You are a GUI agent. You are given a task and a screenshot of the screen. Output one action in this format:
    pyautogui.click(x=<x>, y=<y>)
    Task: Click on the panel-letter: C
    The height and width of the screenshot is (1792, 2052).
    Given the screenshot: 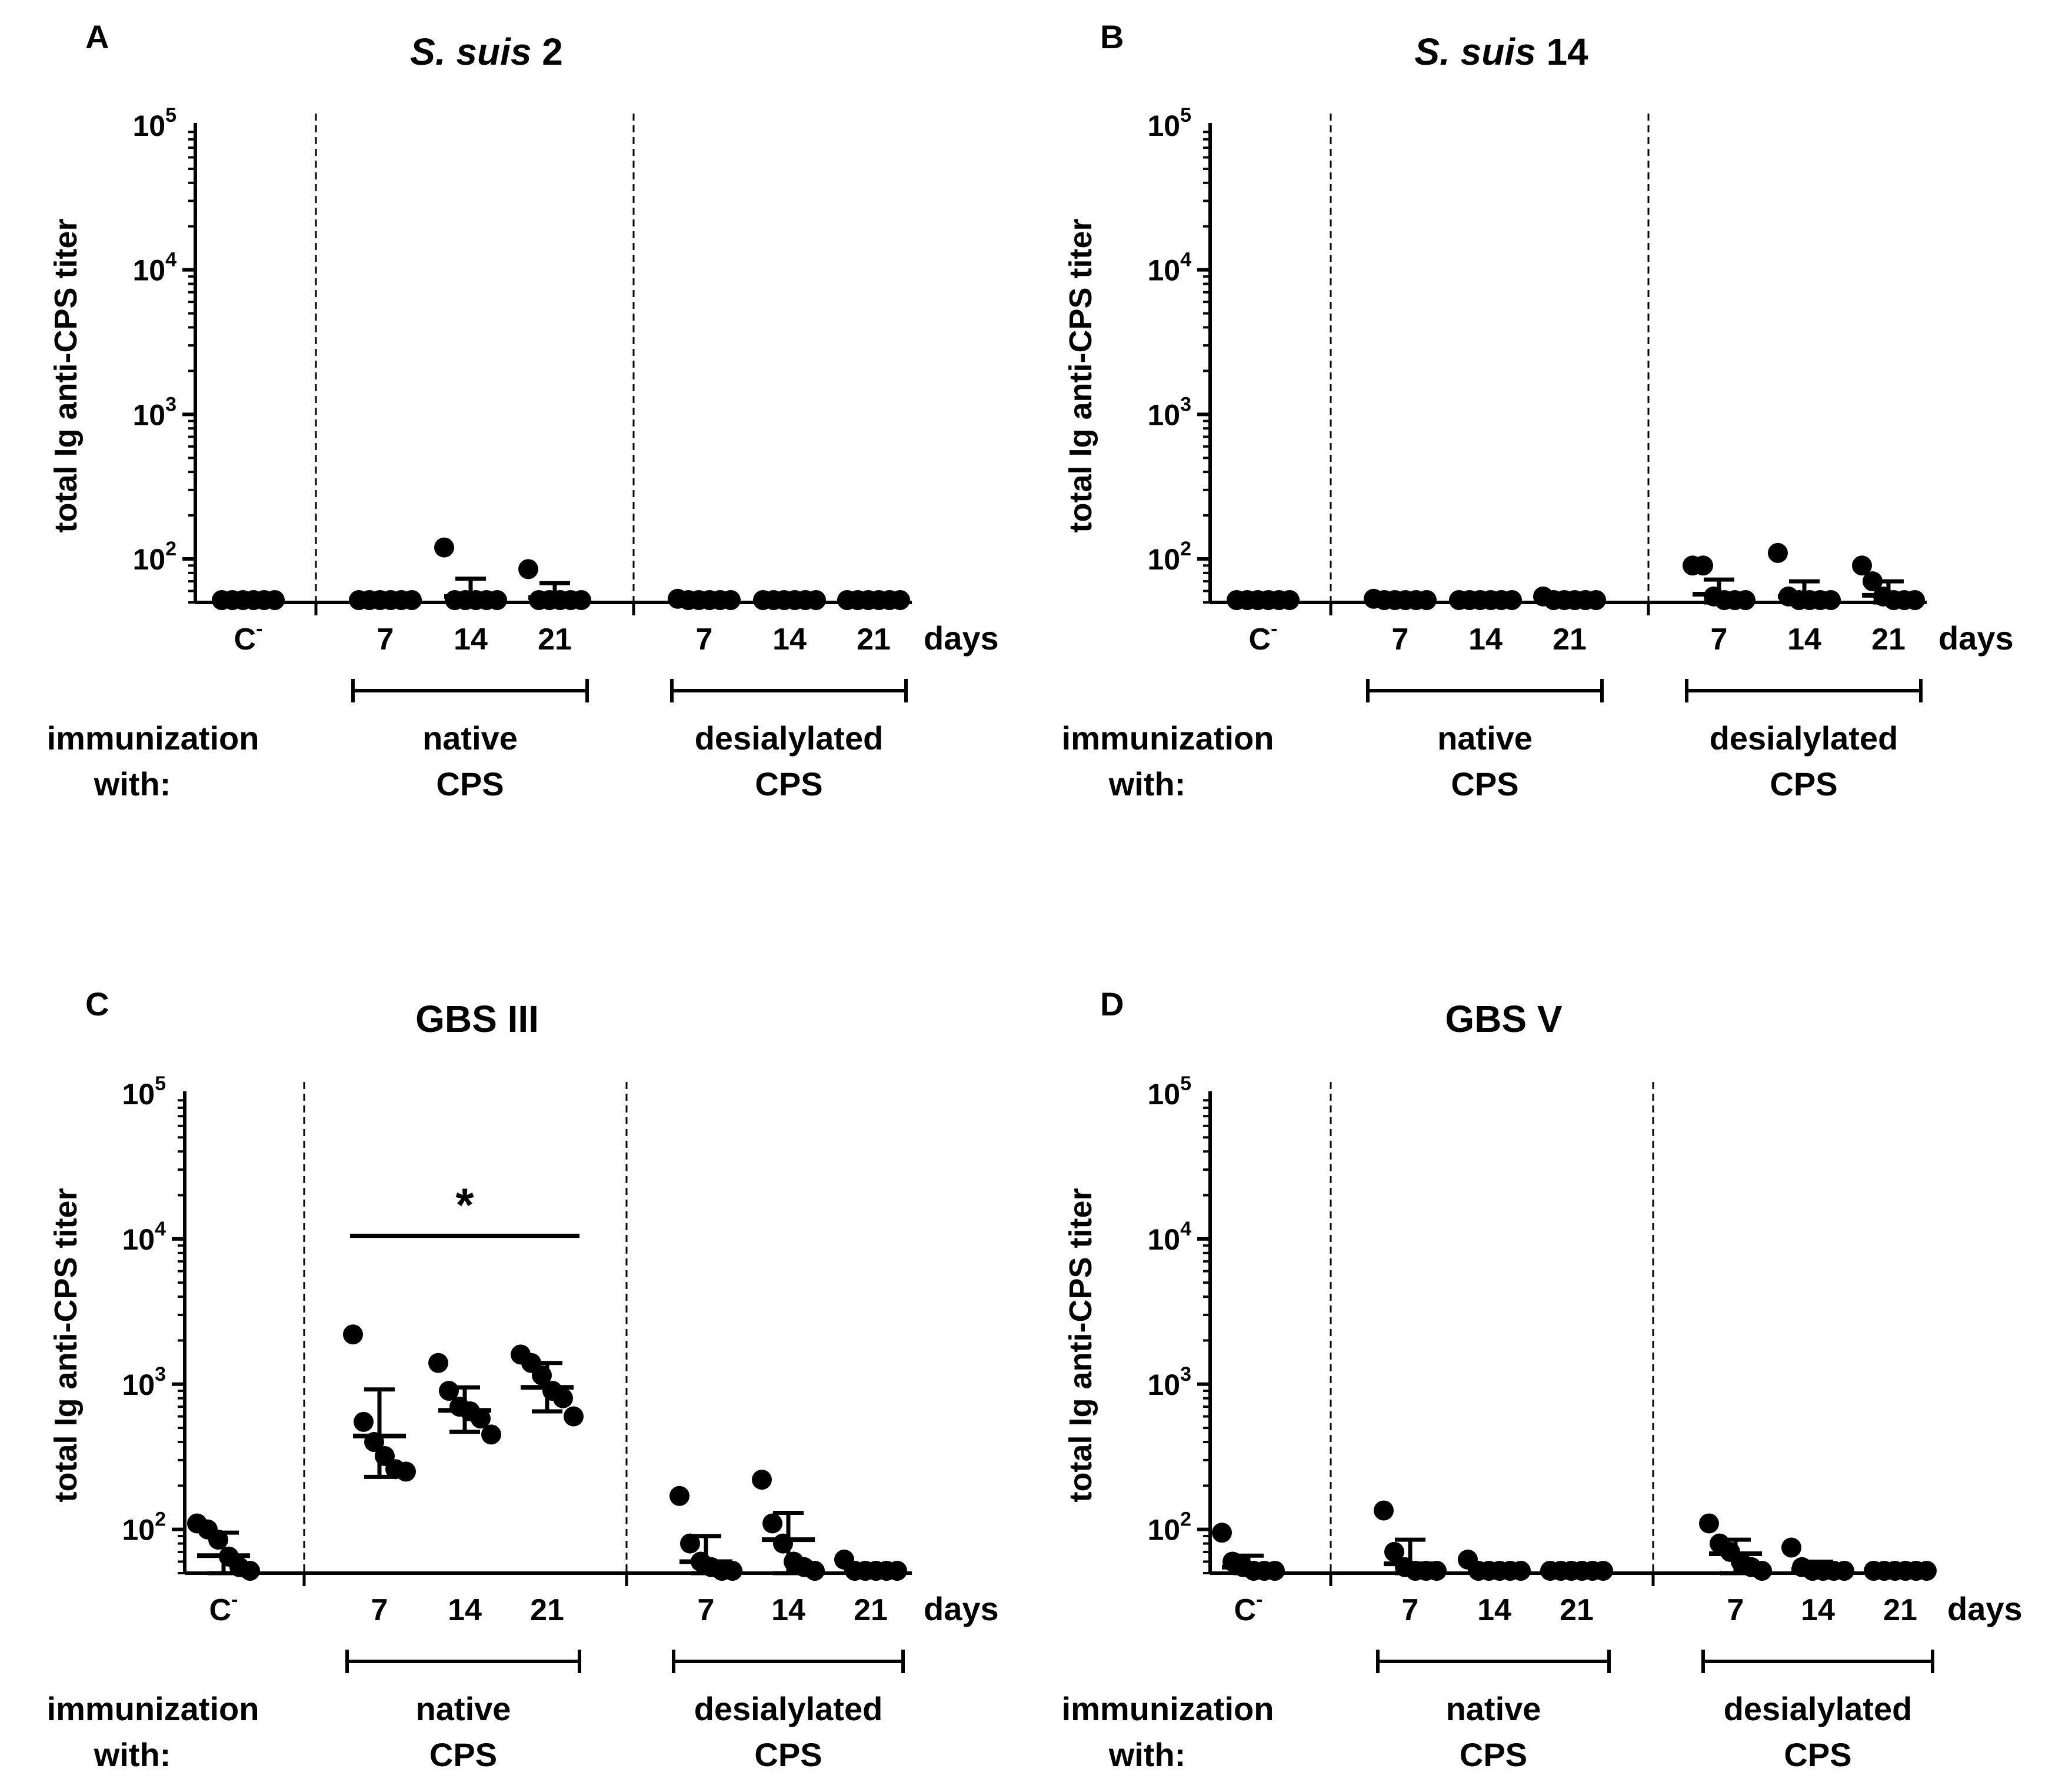 What is the action you would take?
    pyautogui.click(x=97, y=1003)
    